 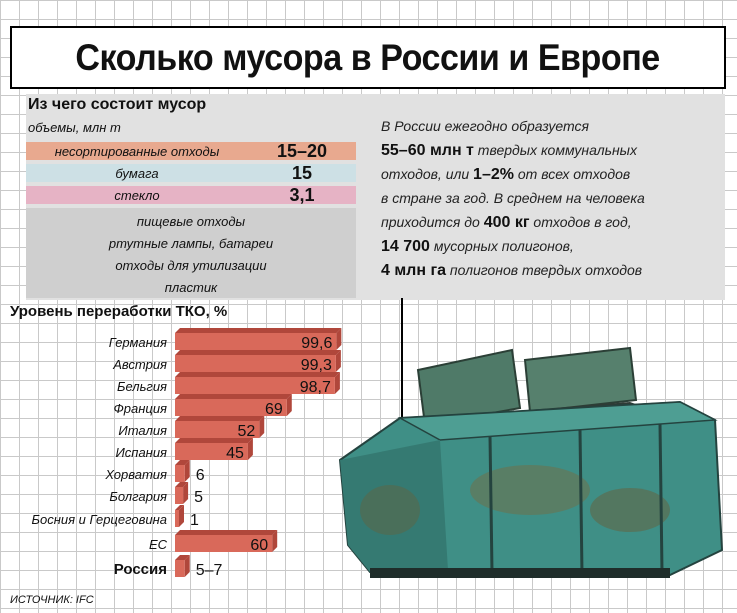 I want to click on fact-text: приходится до, so click(x=432, y=222).